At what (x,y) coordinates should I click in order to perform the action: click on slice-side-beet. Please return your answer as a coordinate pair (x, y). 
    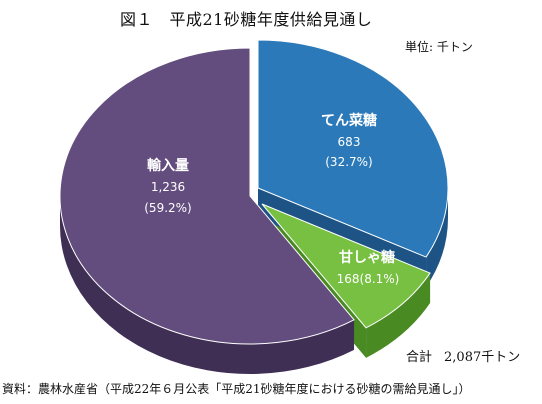
    Looking at the image, I should click on (437, 238).